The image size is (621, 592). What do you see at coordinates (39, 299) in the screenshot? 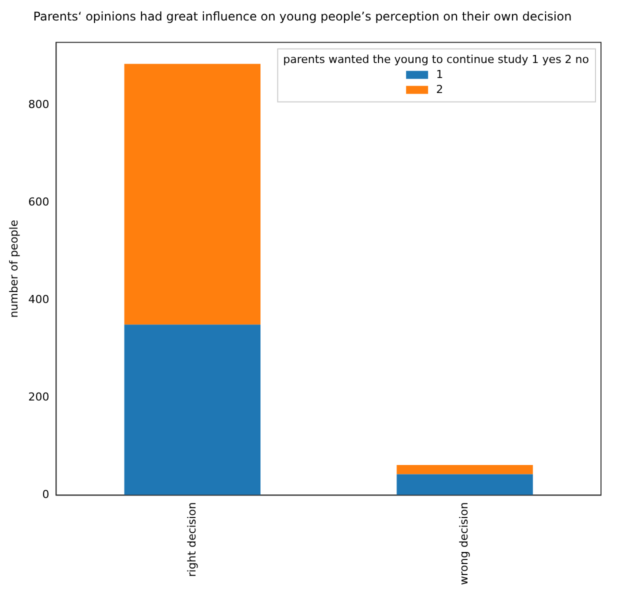
I see `y-tick-label: 400` at bounding box center [39, 299].